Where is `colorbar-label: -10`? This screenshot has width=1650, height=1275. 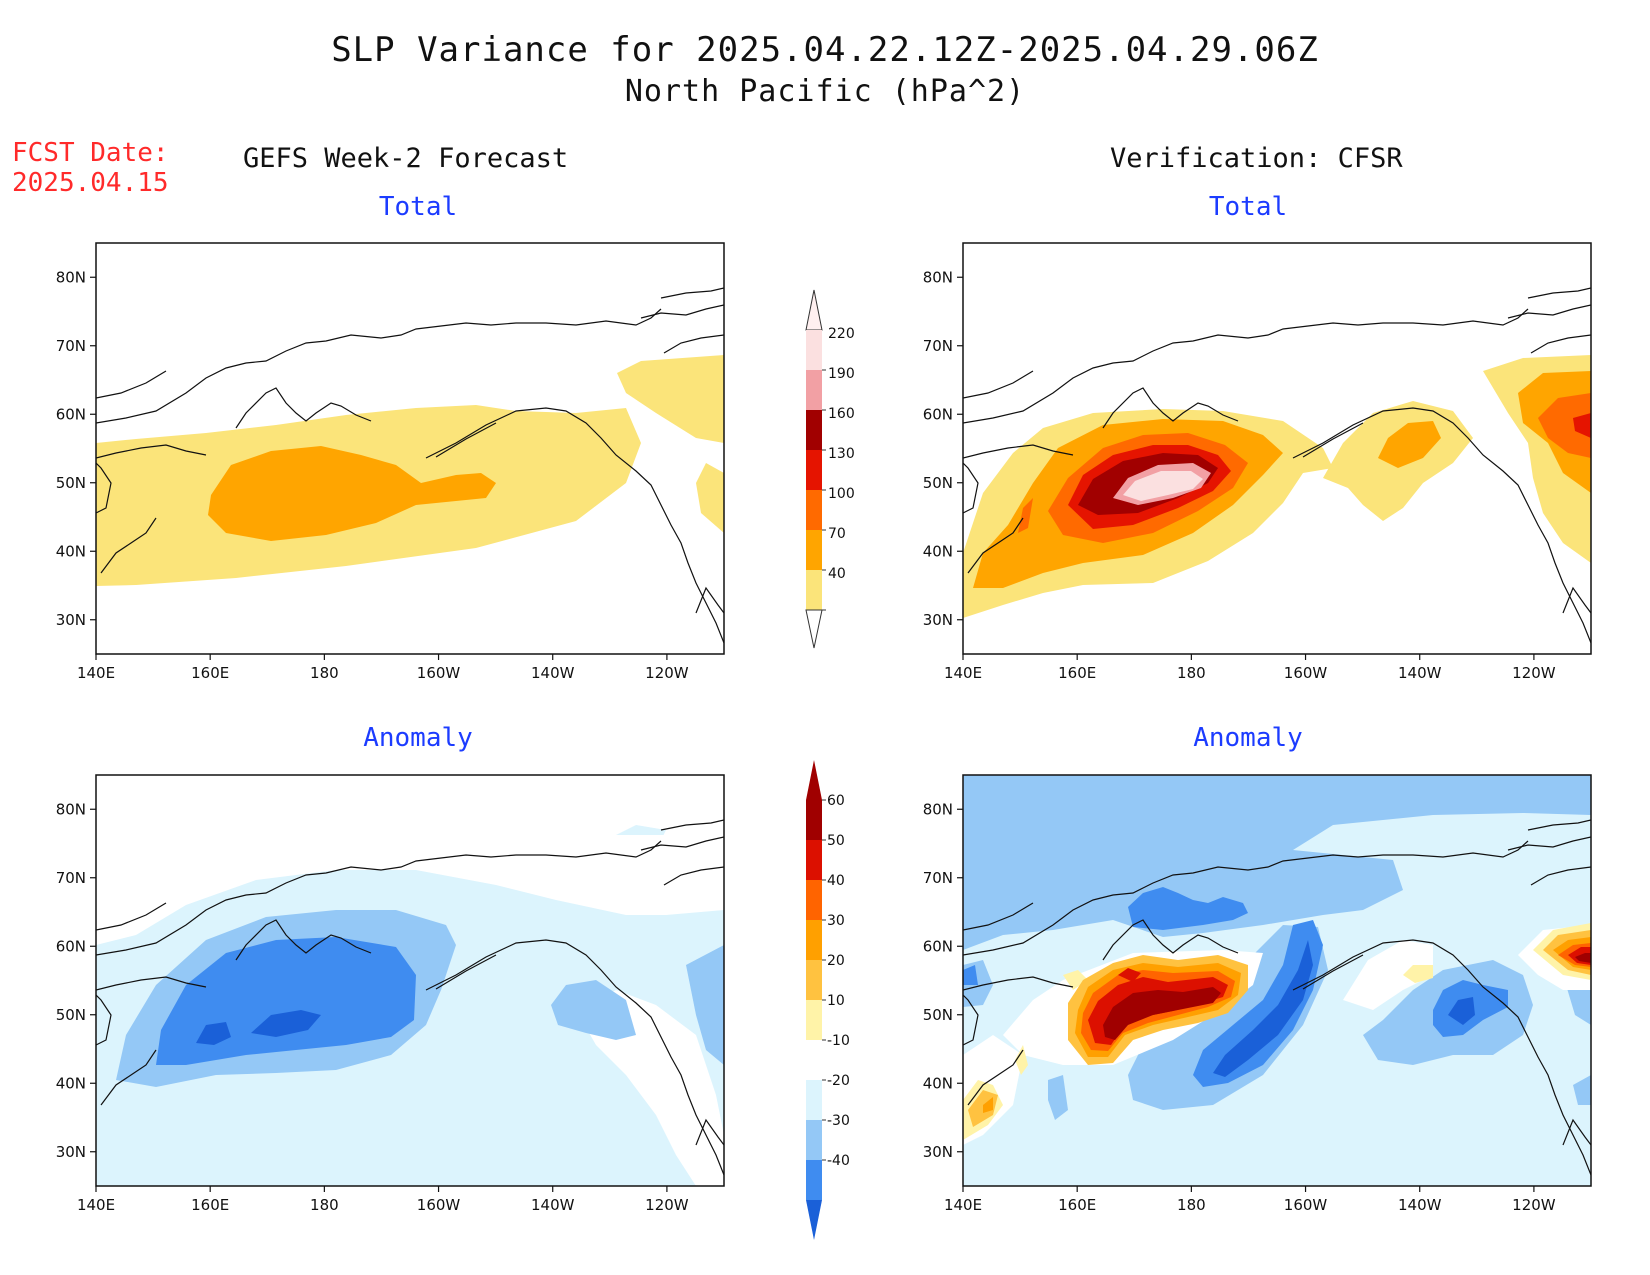 colorbar-label: -10 is located at coordinates (838, 1041).